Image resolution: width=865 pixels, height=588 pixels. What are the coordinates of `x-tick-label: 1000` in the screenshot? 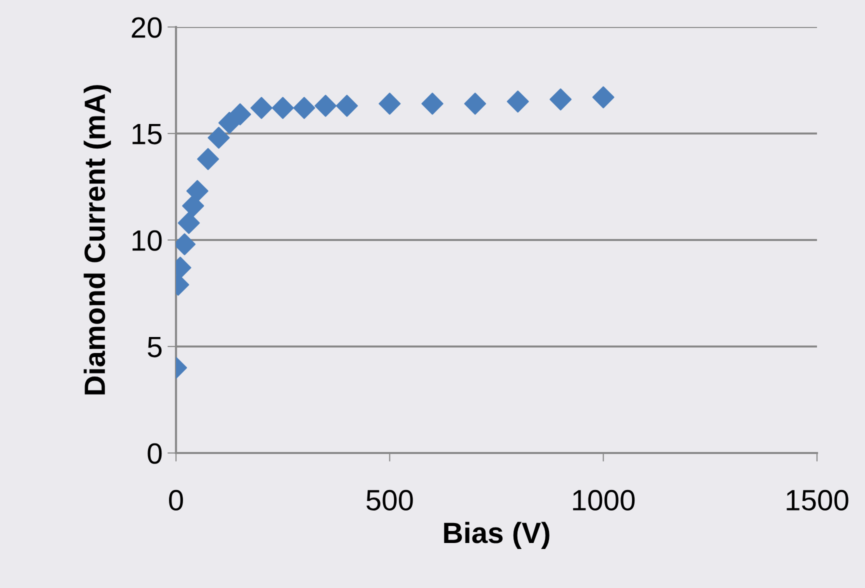 It's located at (604, 500).